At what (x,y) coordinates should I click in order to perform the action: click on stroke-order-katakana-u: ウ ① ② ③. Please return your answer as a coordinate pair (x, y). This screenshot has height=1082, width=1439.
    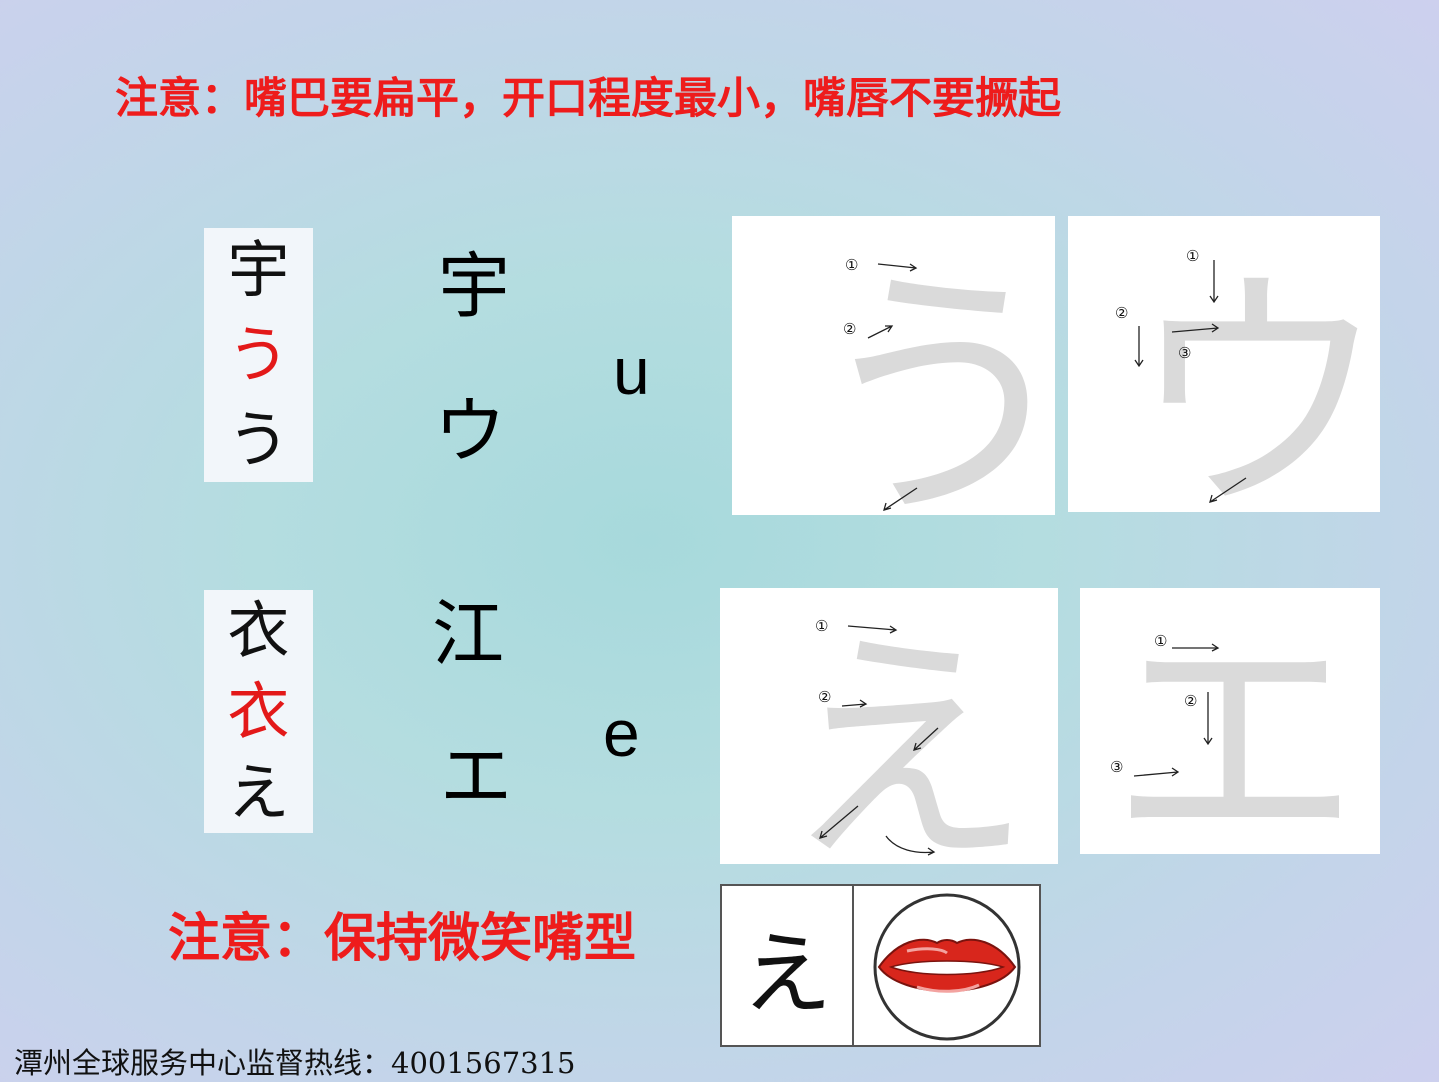
    Looking at the image, I should click on (1224, 364).